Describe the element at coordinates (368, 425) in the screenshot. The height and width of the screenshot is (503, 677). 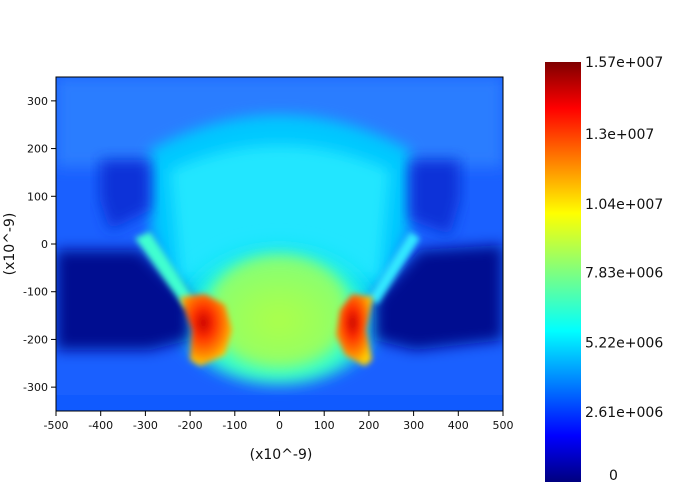
I see `x-tick-label: 200` at that location.